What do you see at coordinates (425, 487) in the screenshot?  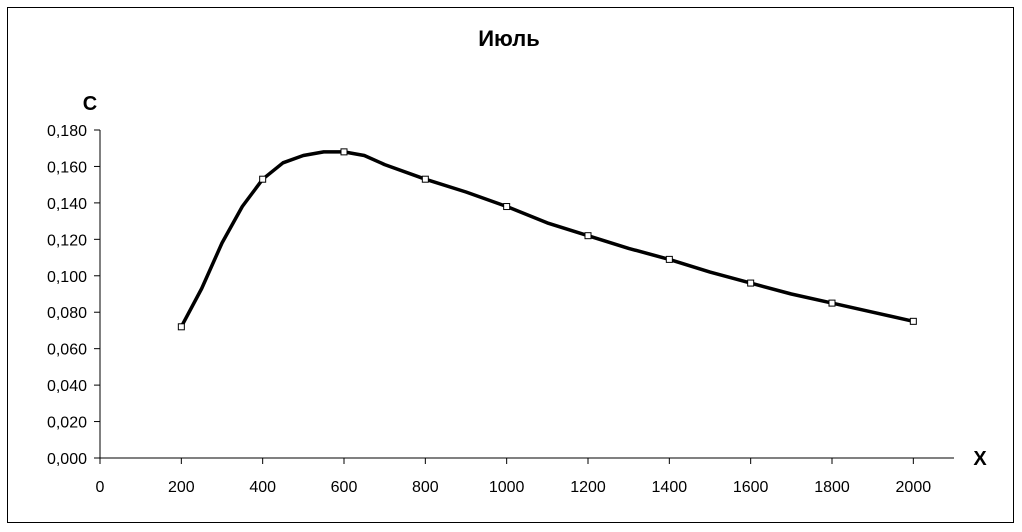 I see `x-tick-label: 800` at bounding box center [425, 487].